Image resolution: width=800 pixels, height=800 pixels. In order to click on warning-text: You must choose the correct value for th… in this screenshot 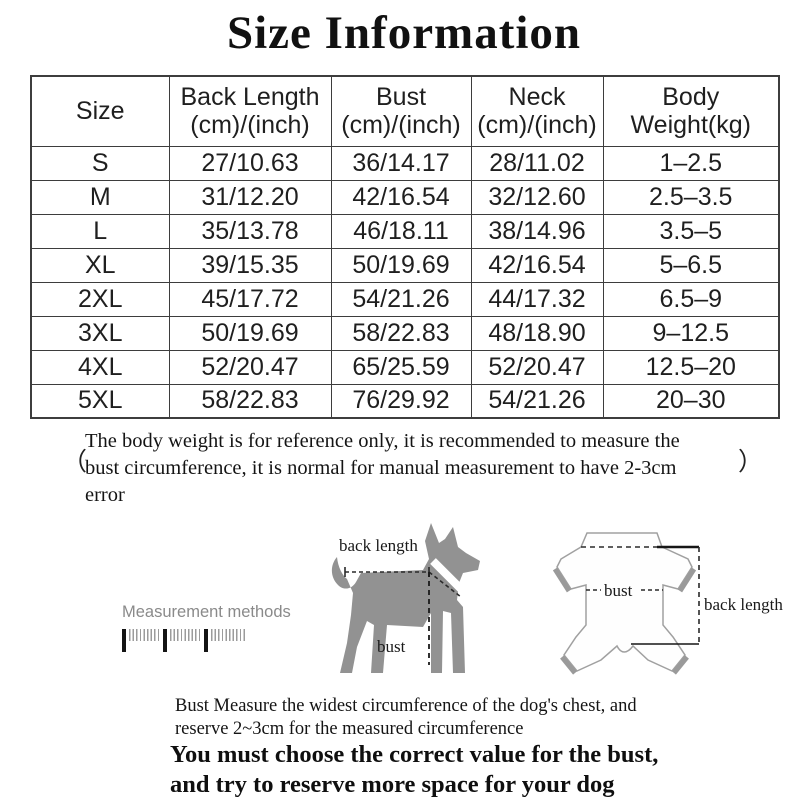, I will do `click(414, 770)`.